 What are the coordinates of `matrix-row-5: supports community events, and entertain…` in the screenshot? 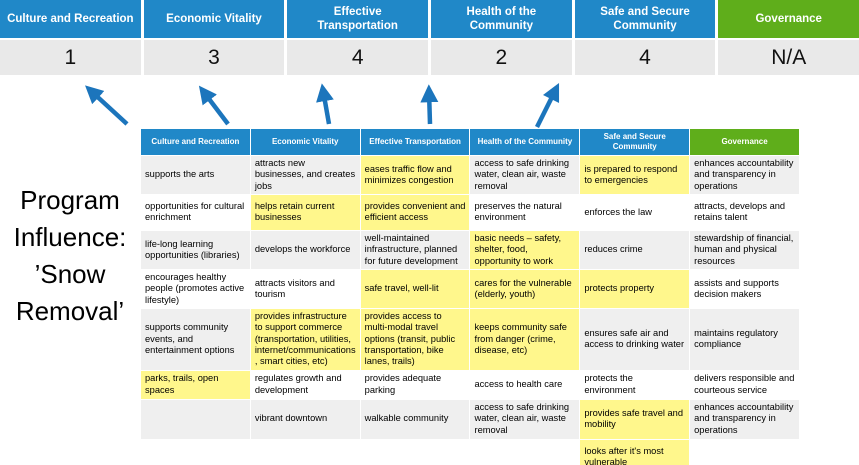 It's located at (470, 339).